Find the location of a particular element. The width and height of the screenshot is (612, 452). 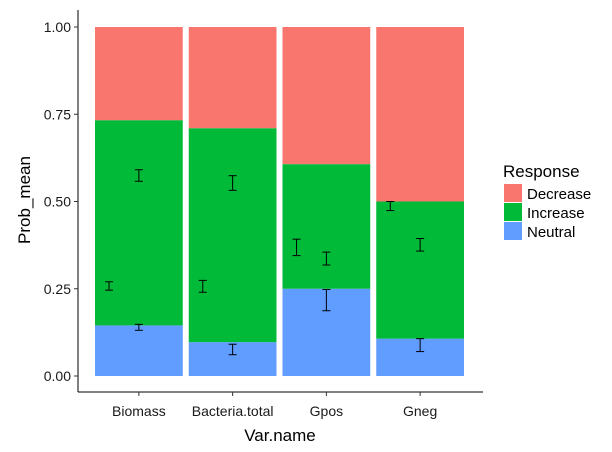

y-tick-label: 0.50 is located at coordinates (57, 202).